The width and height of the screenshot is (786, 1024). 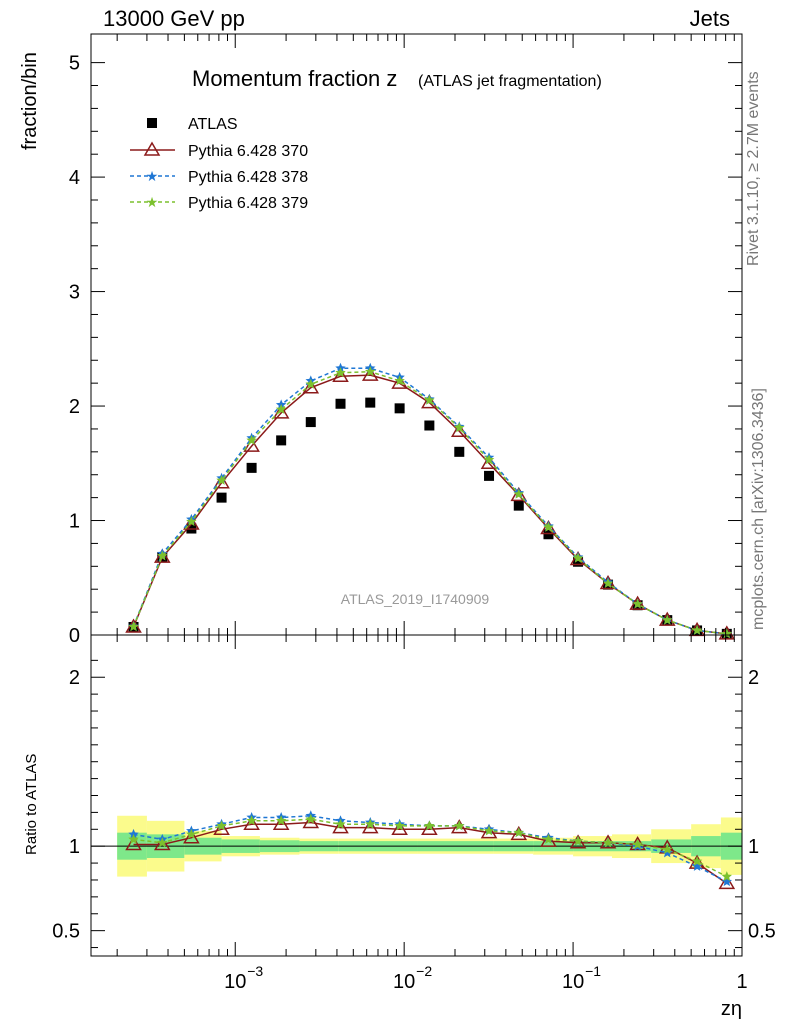 What do you see at coordinates (74, 678) in the screenshot?
I see `ratio-y-tick-label: 2` at bounding box center [74, 678].